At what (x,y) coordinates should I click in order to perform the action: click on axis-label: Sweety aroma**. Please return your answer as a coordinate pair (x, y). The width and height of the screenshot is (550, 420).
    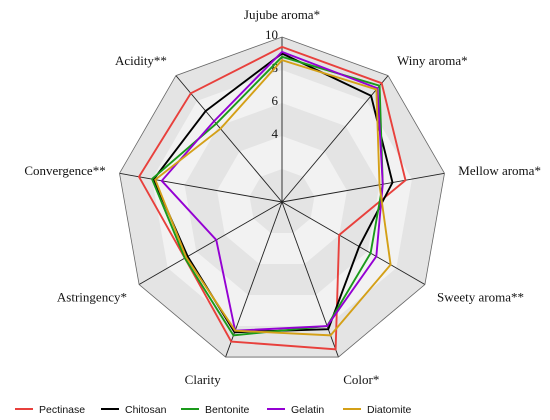
    Looking at the image, I should click on (480, 297).